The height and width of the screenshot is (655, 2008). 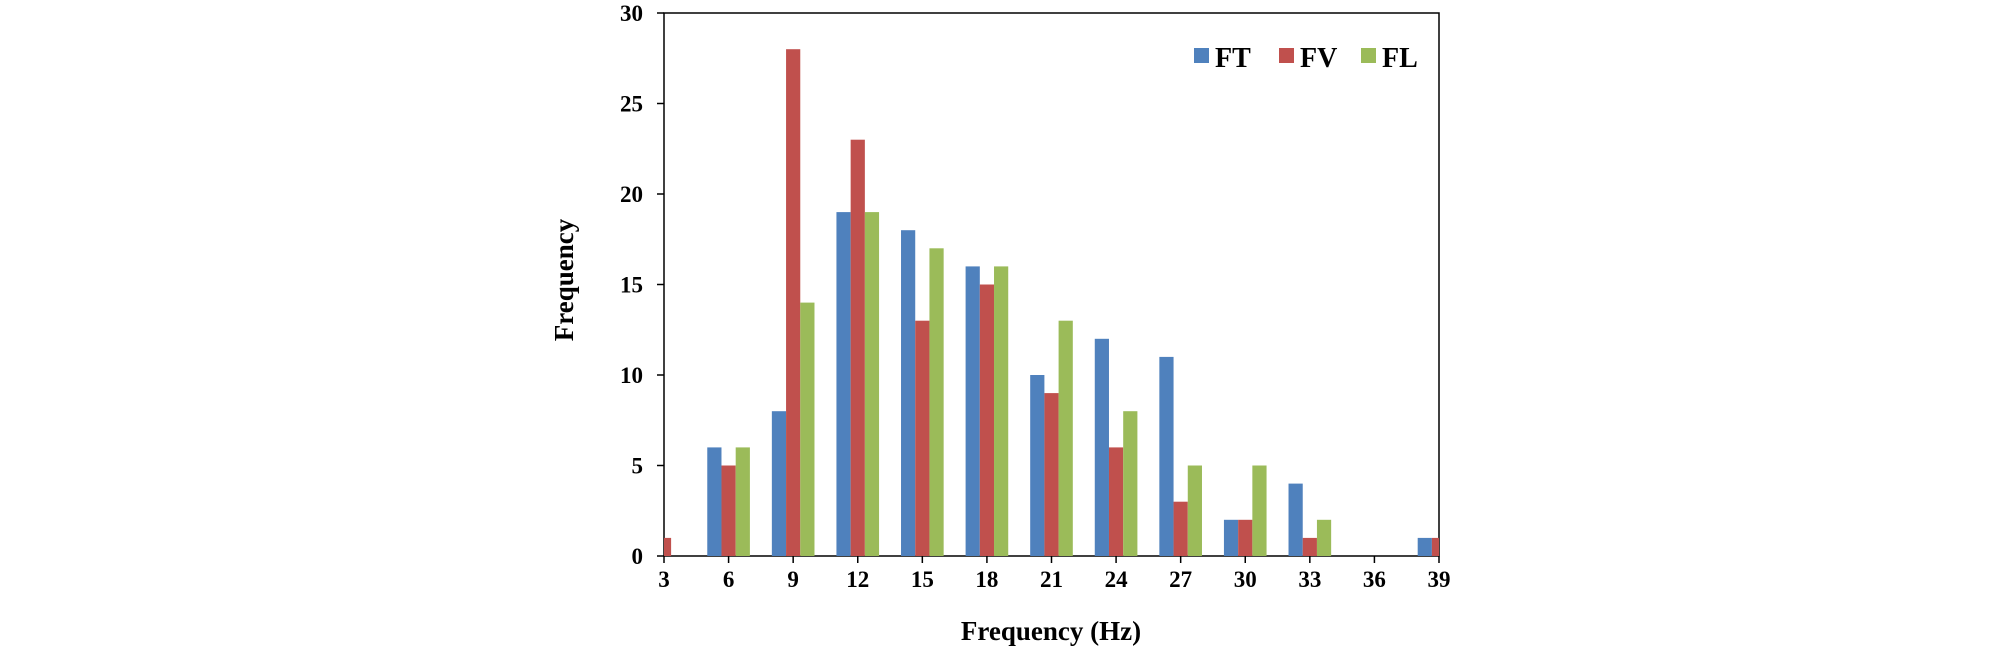 What do you see at coordinates (1286, 55) in the screenshot?
I see `legend-swatch-FV` at bounding box center [1286, 55].